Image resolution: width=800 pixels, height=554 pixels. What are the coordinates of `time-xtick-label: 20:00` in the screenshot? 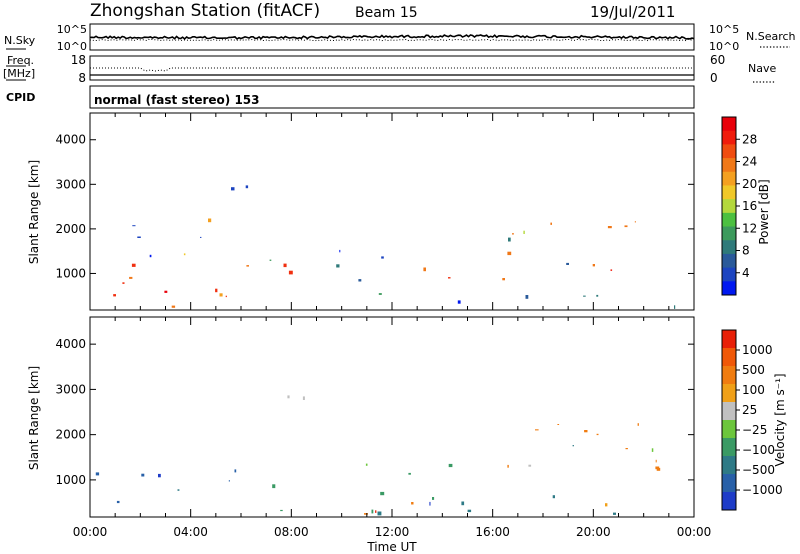 It's located at (593, 532).